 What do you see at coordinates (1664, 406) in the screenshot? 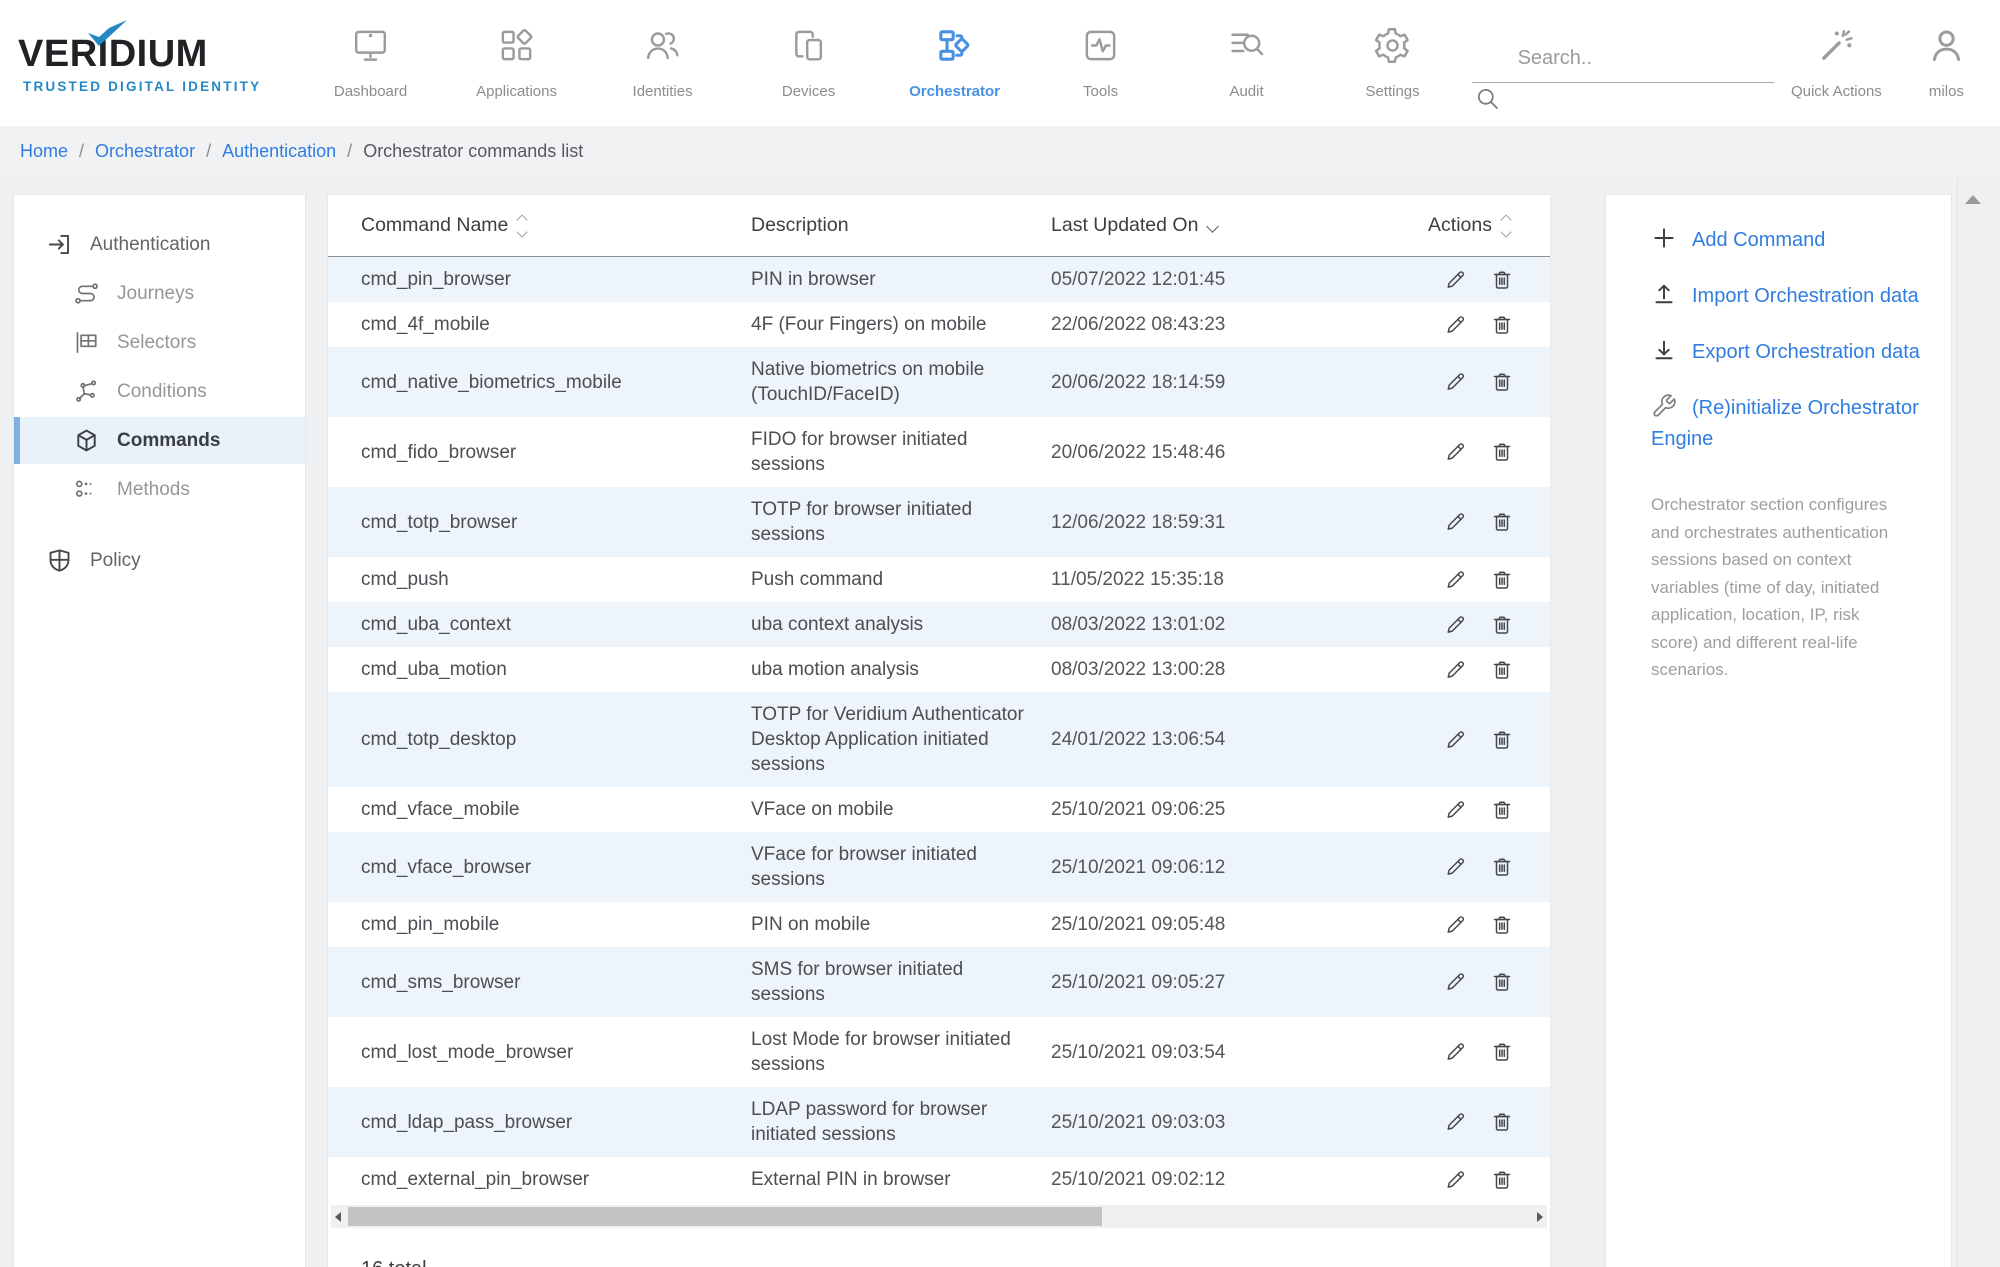
I see `wrench-icon` at bounding box center [1664, 406].